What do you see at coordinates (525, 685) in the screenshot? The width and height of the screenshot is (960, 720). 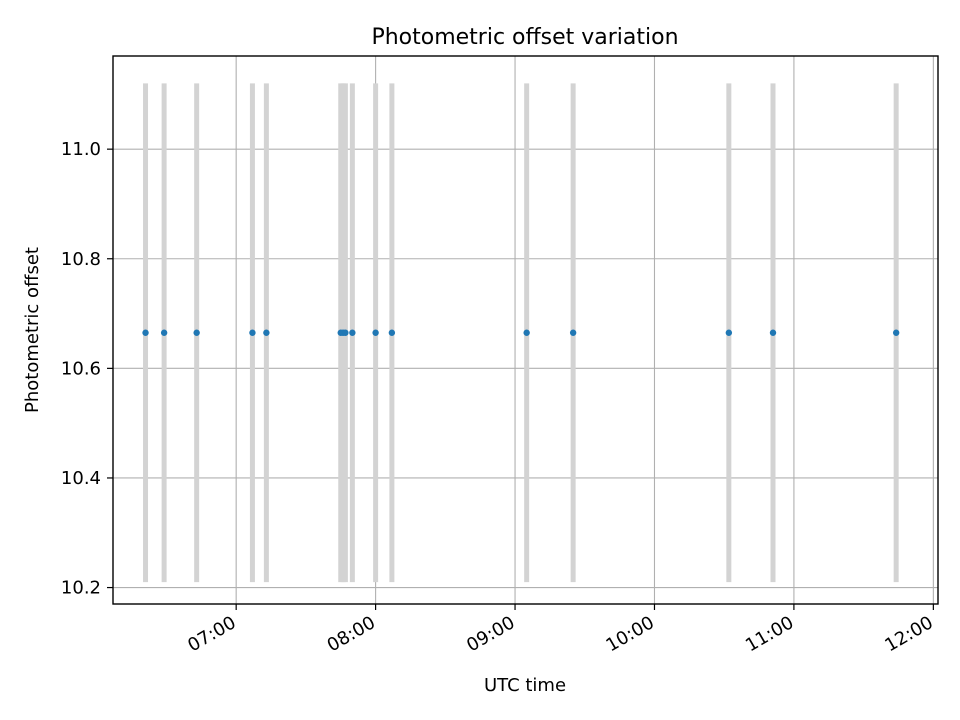 I see `x-axis-label: UTC time` at bounding box center [525, 685].